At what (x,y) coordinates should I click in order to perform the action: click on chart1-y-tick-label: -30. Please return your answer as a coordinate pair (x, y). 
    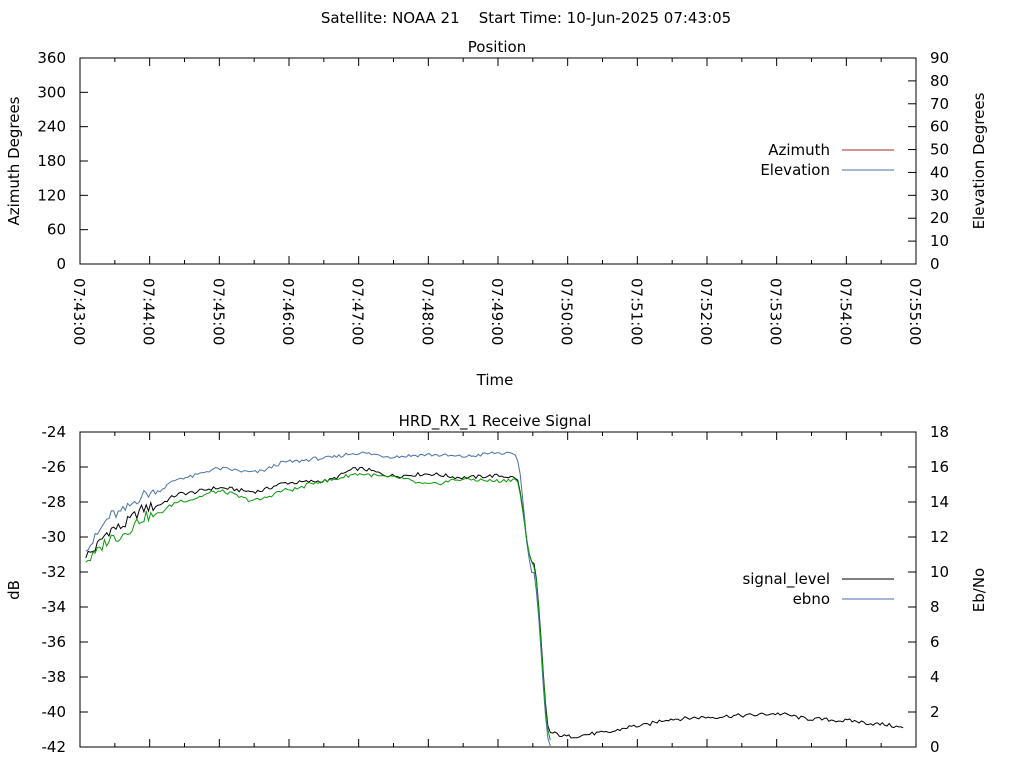
    Looking at the image, I should click on (54, 537).